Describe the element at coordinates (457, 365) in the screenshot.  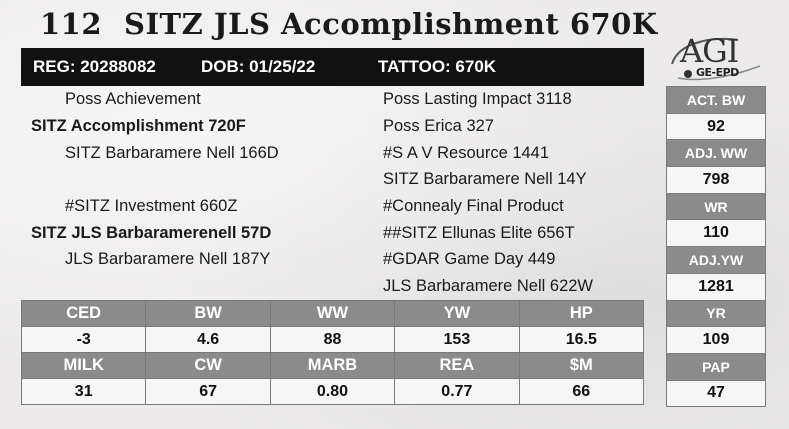
I see `epd-header-rea: REA` at that location.